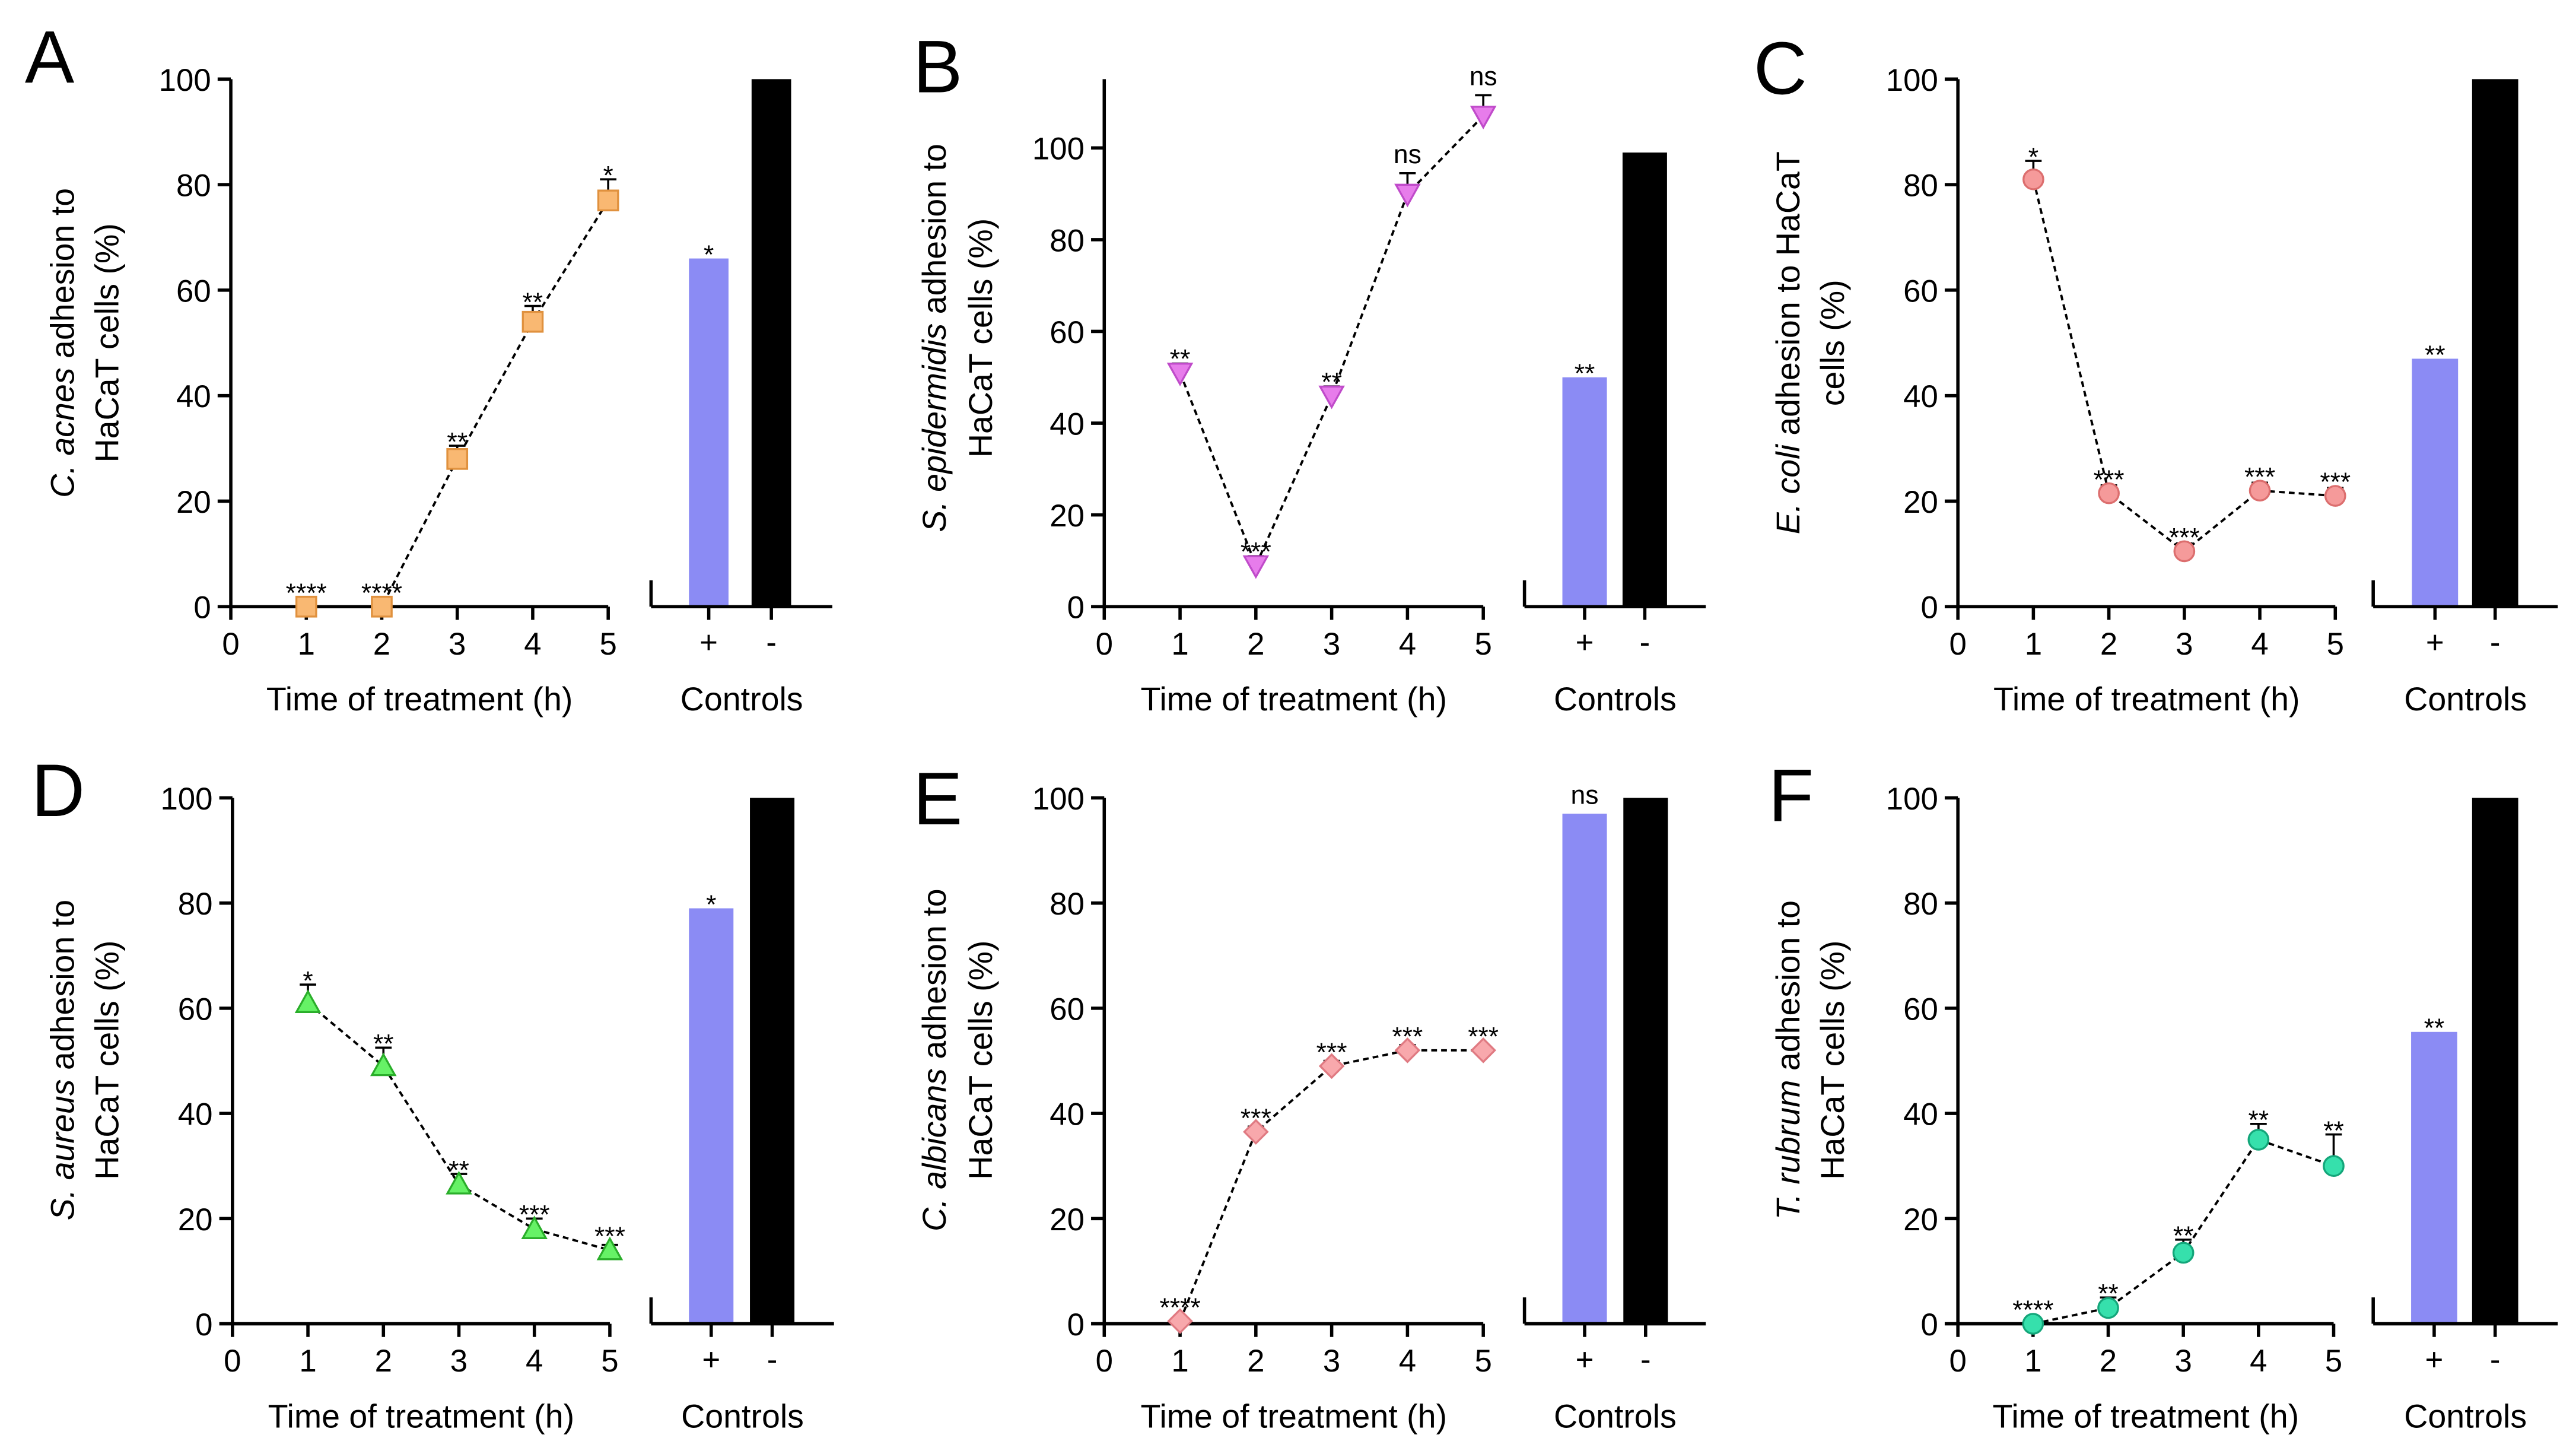 The width and height of the screenshot is (2576, 1454). What do you see at coordinates (1483, 76) in the screenshot?
I see `significance-label: ns` at bounding box center [1483, 76].